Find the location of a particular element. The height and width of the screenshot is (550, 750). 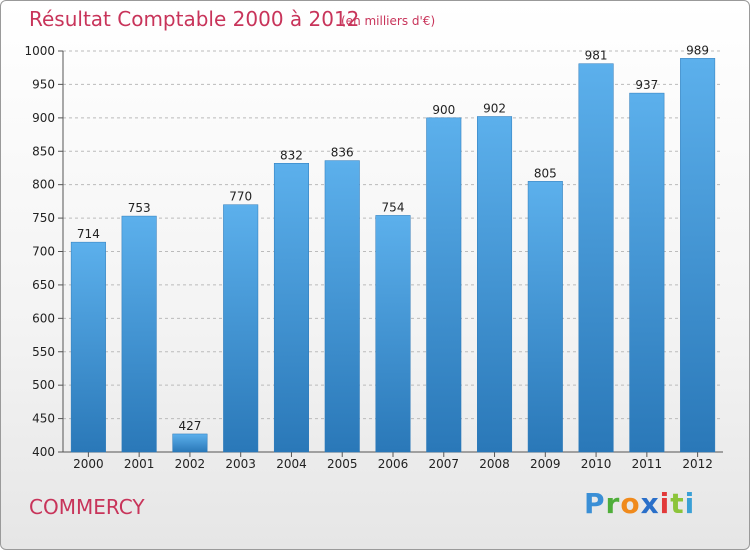

value-label: 832 is located at coordinates (291, 155).